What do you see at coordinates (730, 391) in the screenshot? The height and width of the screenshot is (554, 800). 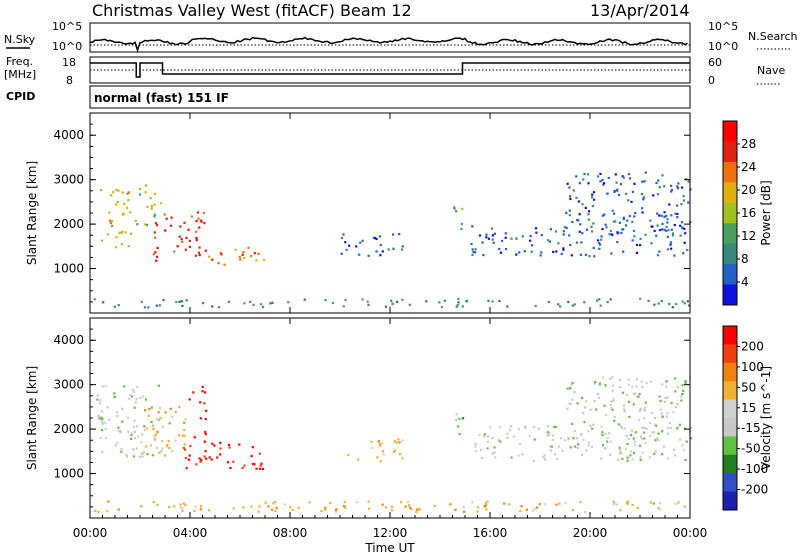 I see `velocity-colorbar-segment` at bounding box center [730, 391].